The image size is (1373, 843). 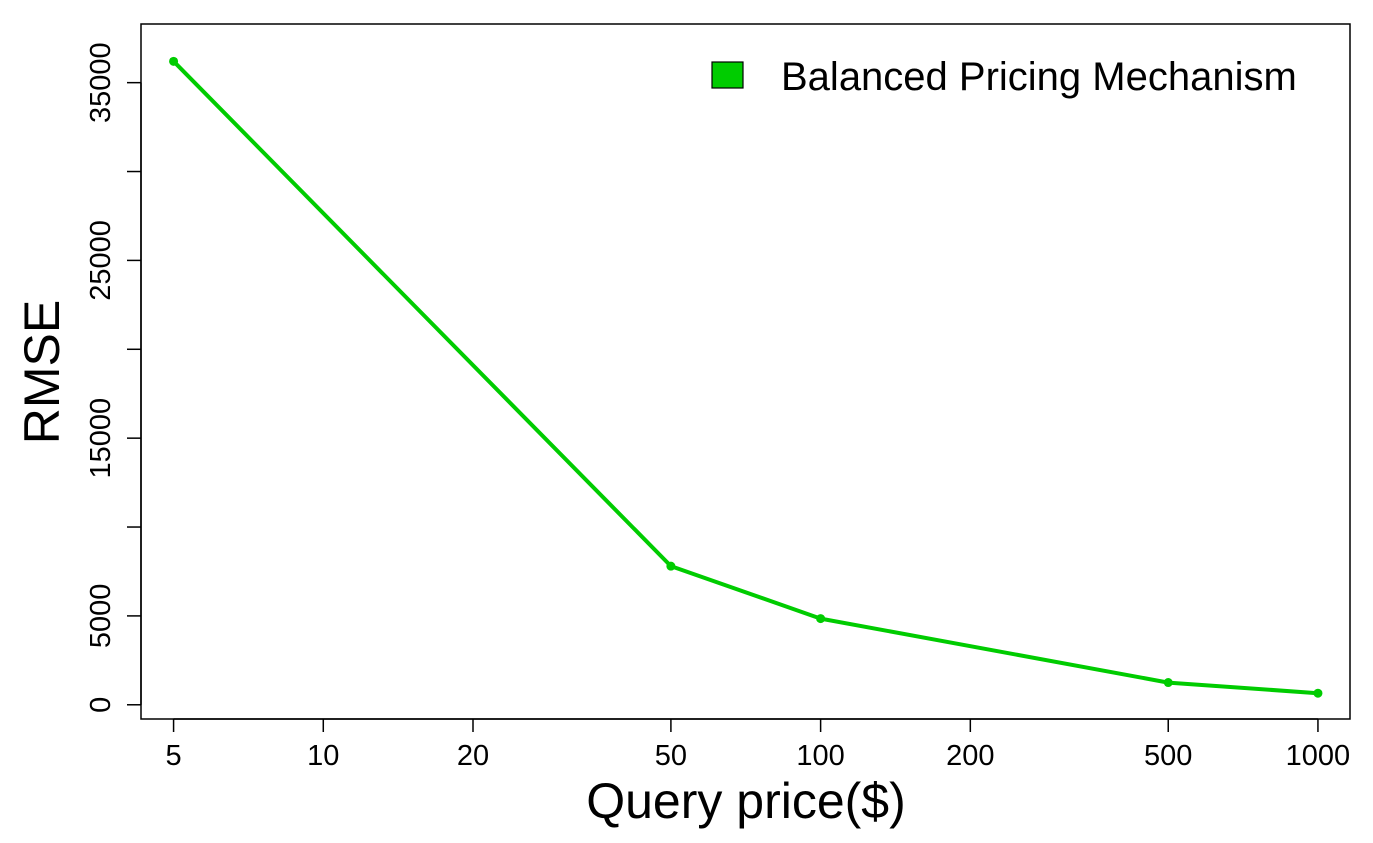 I want to click on x-axis-title: Query price($), so click(x=746, y=801).